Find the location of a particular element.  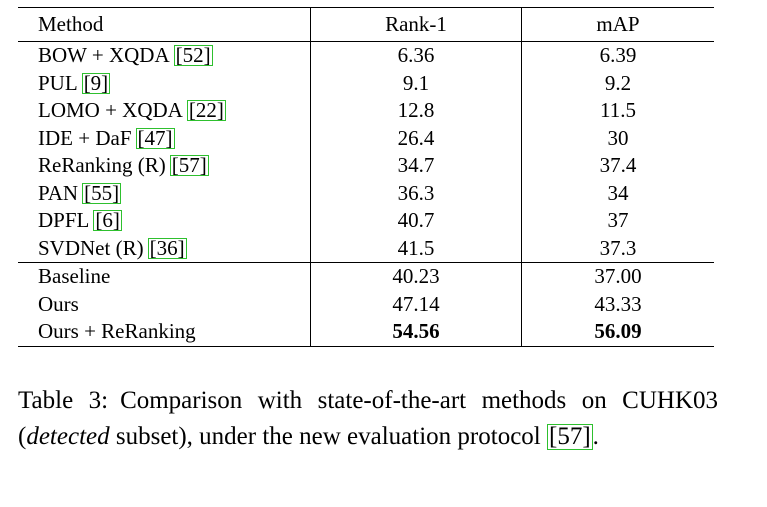

method-cell: Ours is located at coordinates (164, 304).